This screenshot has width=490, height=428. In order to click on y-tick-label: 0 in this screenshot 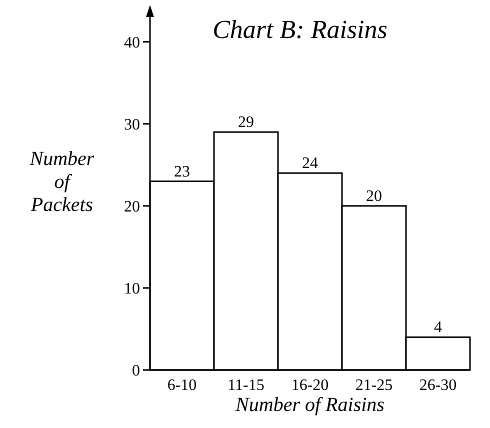, I will do `click(136, 371)`.